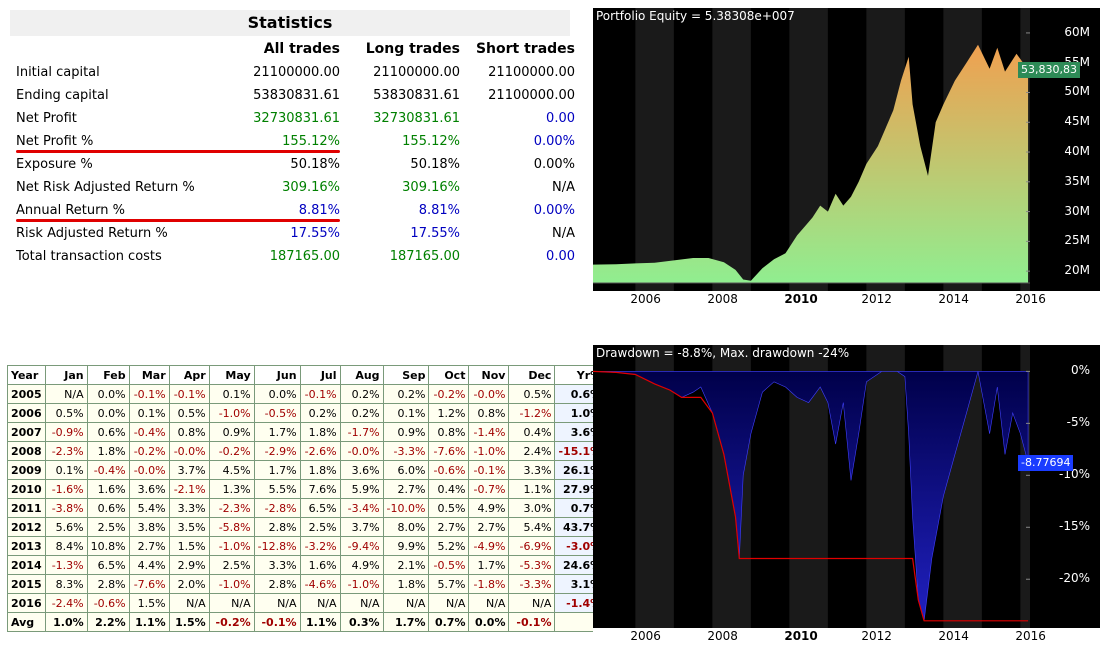 This screenshot has width=1103, height=662. Describe the element at coordinates (66, 508) in the screenshot. I see `return-cell: -3.8%` at that location.